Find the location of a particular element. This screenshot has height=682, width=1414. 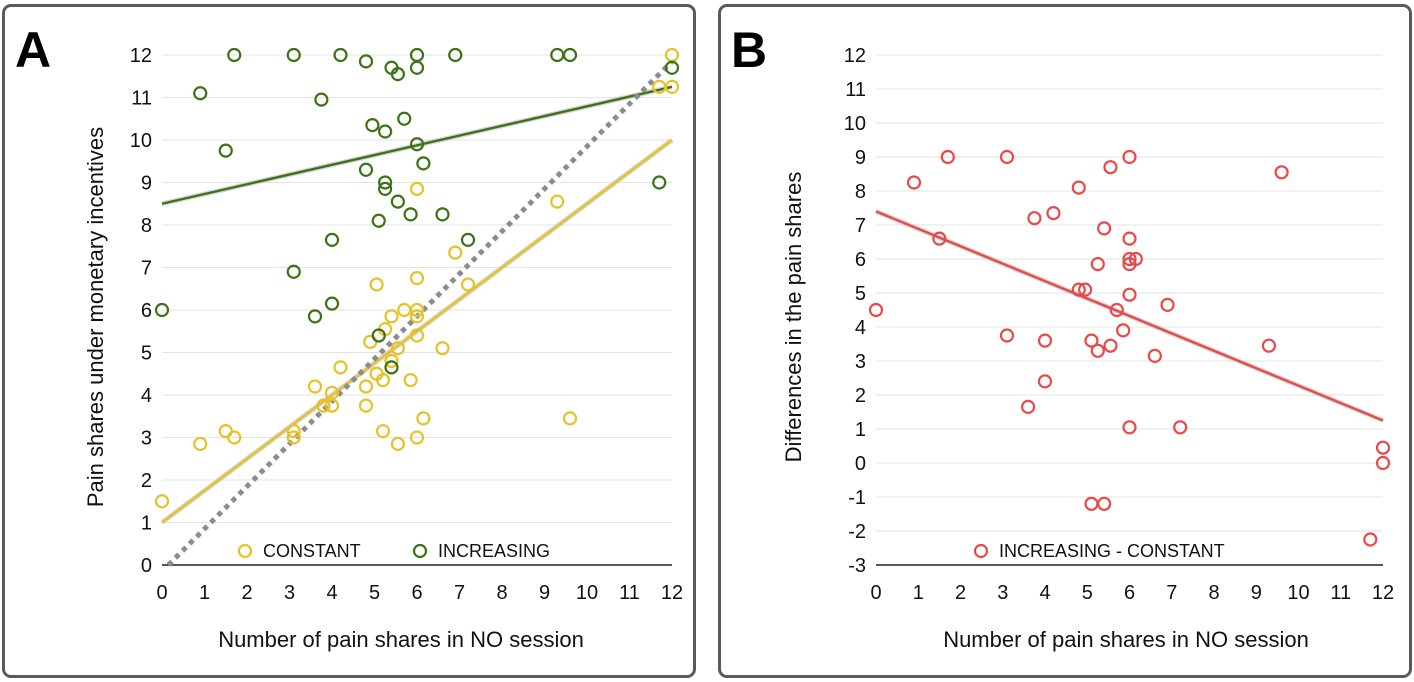

legend-label-increasing: INCREASING is located at coordinates (494, 551).